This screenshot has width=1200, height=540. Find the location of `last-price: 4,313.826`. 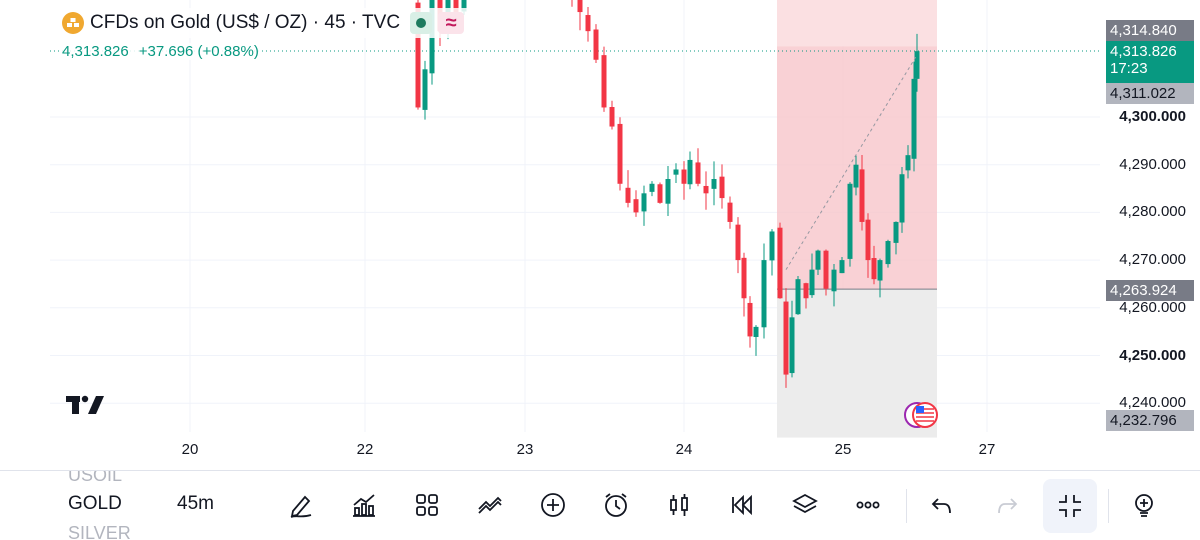

last-price: 4,313.826 is located at coordinates (95, 51).